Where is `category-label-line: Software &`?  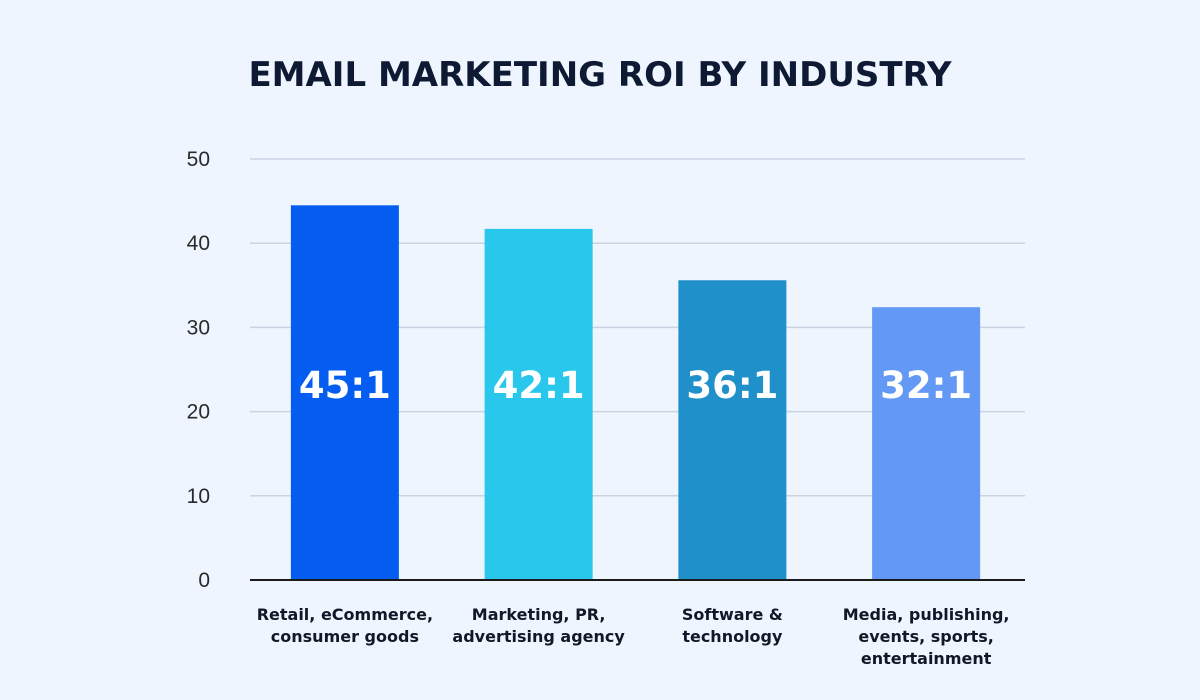 category-label-line: Software & is located at coordinates (732, 614).